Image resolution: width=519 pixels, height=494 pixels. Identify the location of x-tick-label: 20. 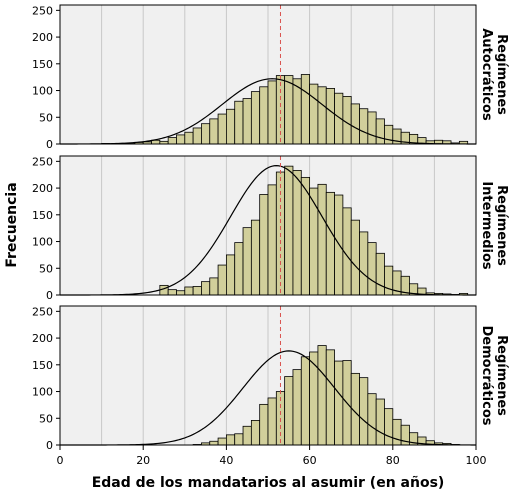
(143, 460).